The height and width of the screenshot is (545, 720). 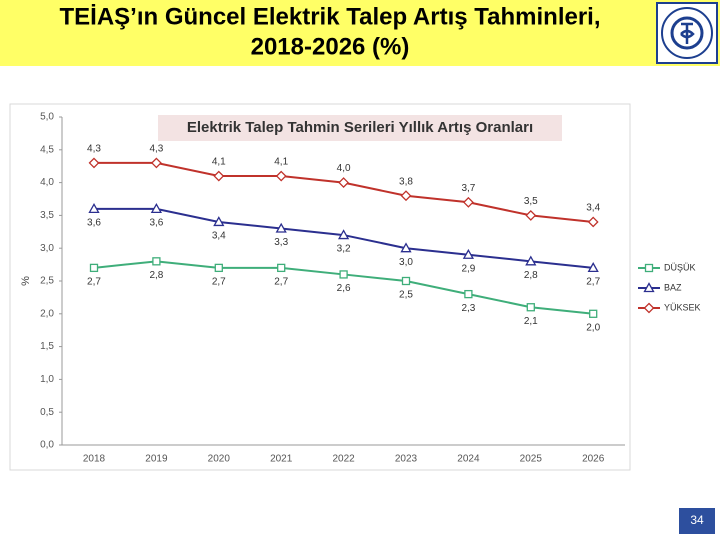 What do you see at coordinates (47, 215) in the screenshot?
I see `y-tick-label: 3,5` at bounding box center [47, 215].